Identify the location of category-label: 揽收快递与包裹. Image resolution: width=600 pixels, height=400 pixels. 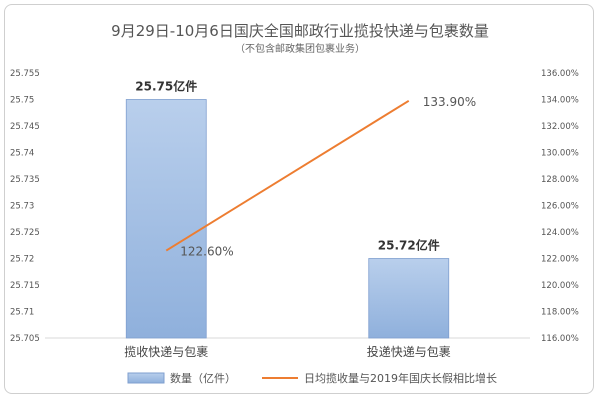
(166, 351).